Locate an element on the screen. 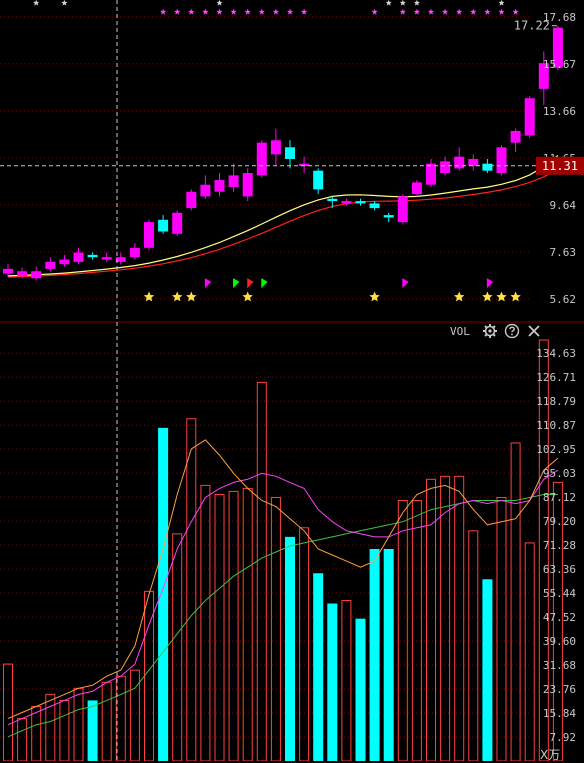 This screenshot has width=584, height=763. volume-tick-label: 55.44 is located at coordinates (559, 593).